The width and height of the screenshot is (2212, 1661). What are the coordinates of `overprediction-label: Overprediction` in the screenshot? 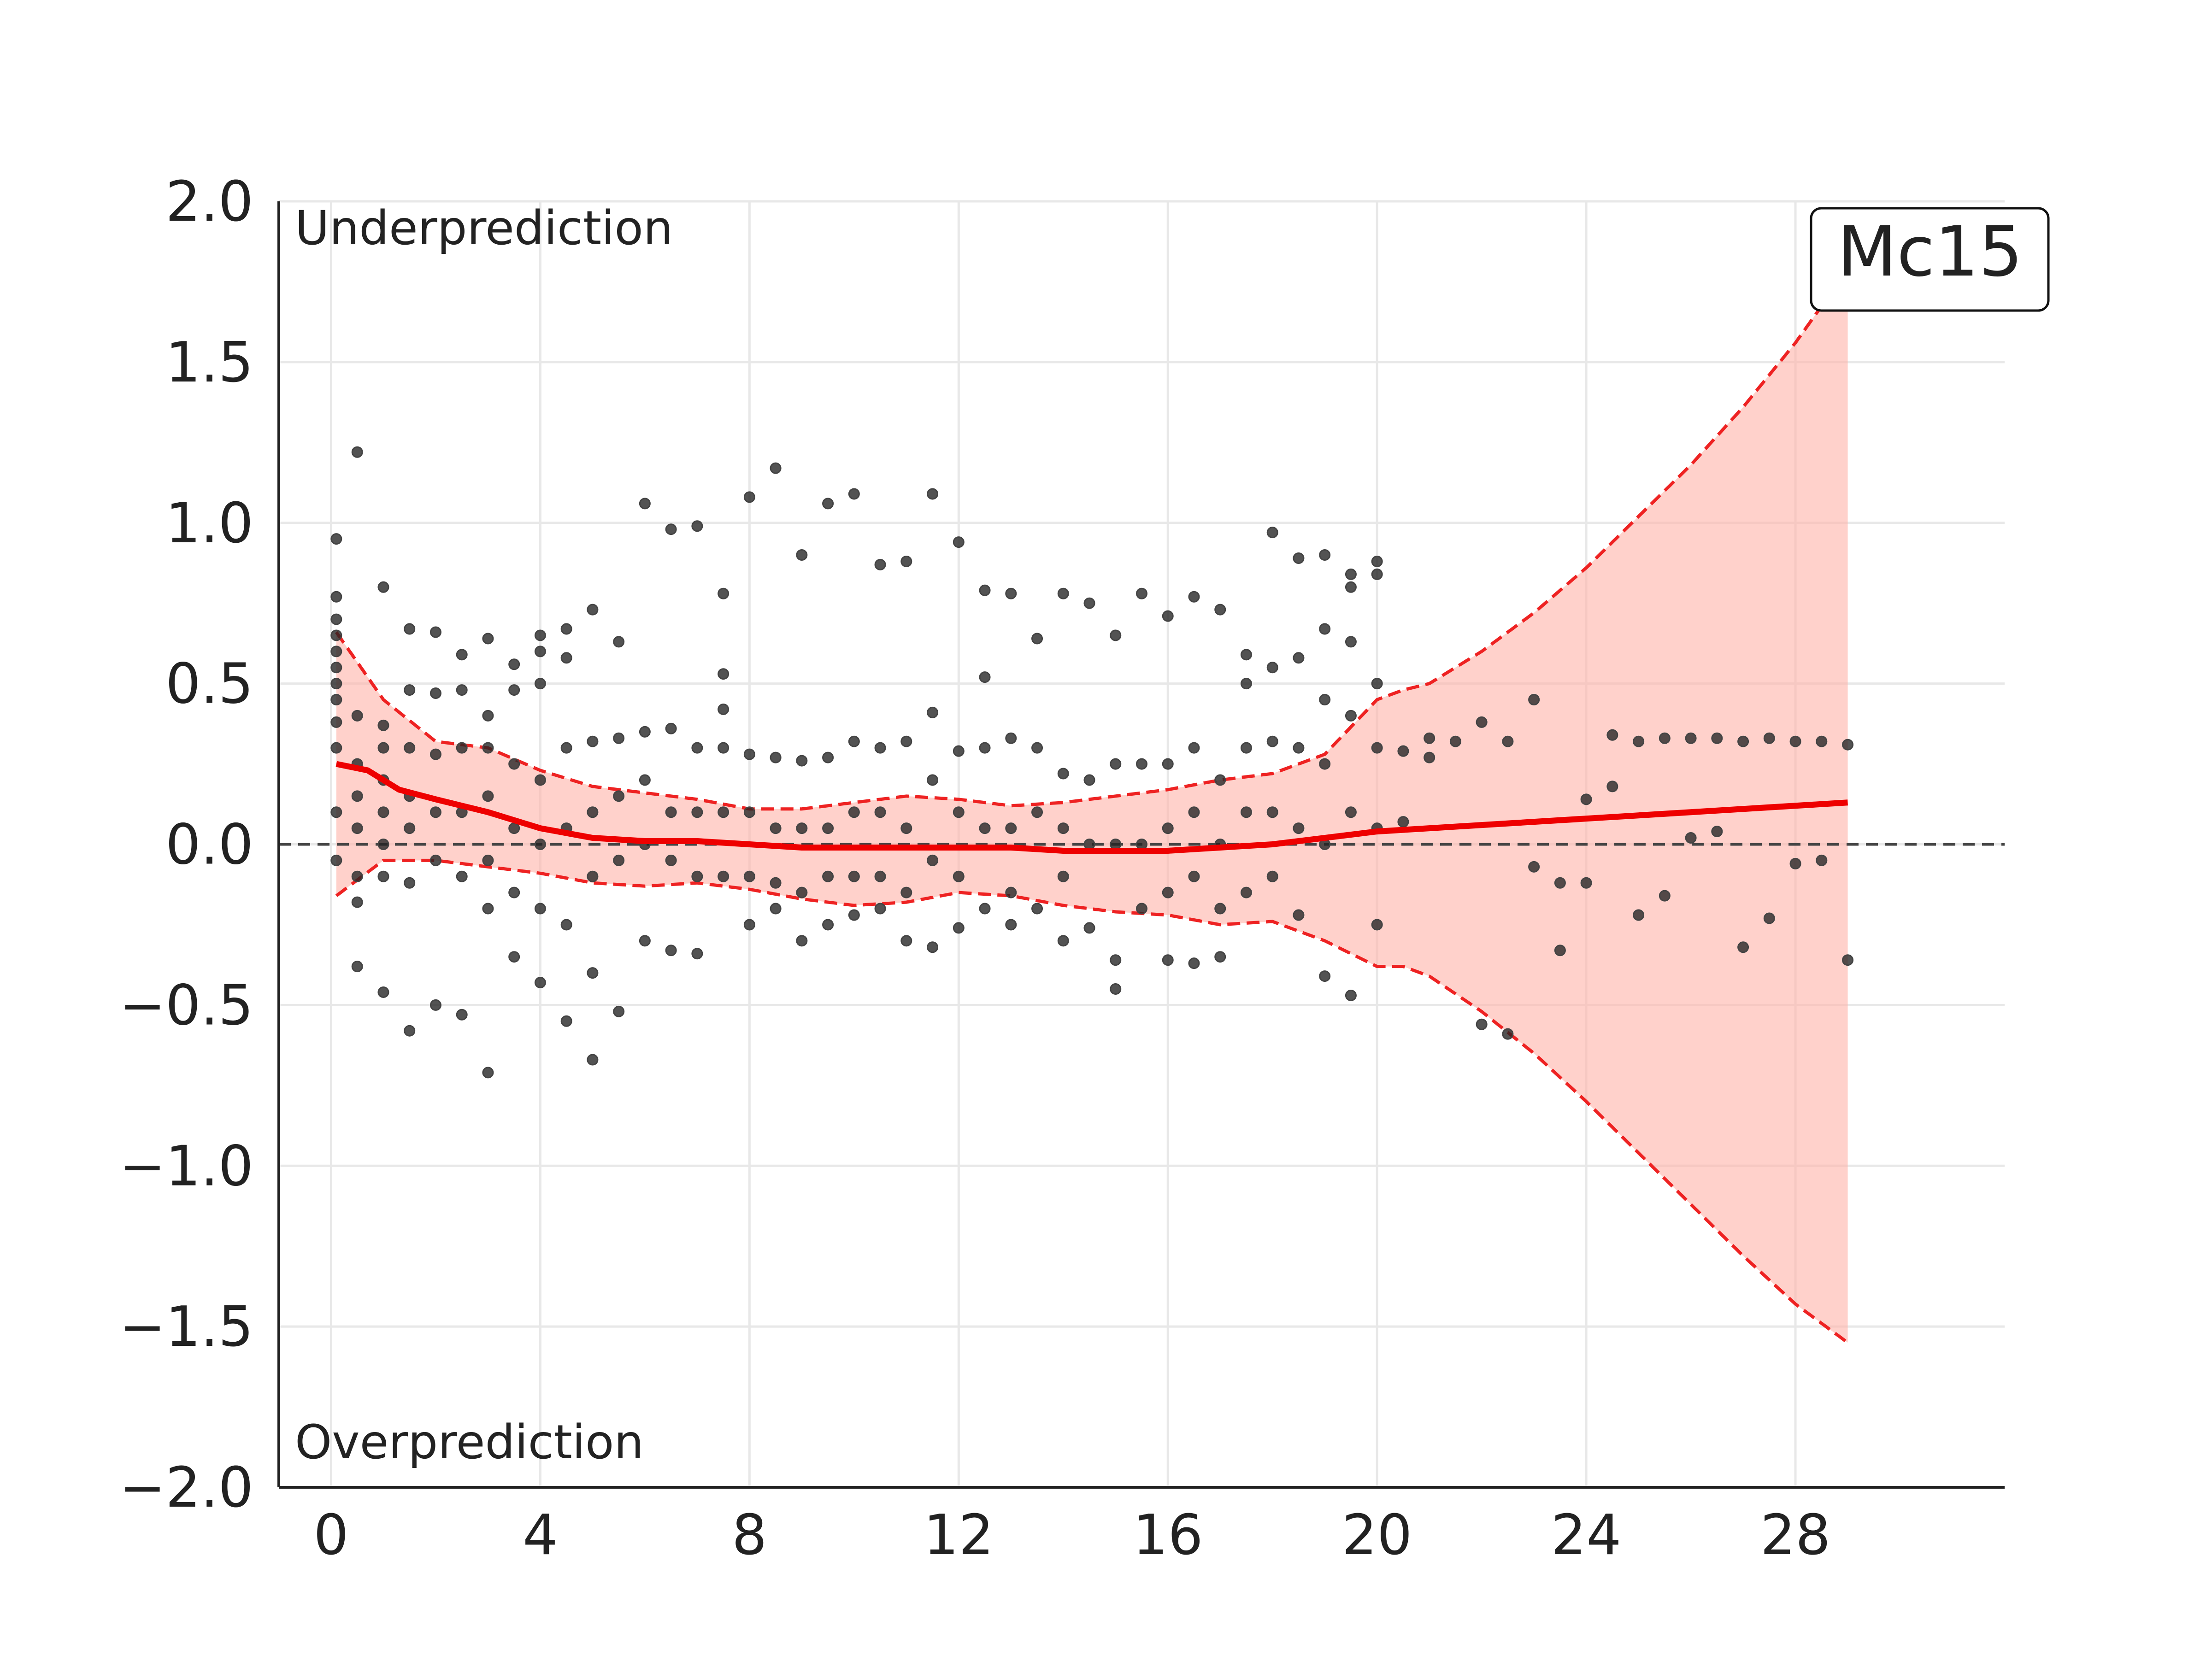 It's located at (469, 1442).